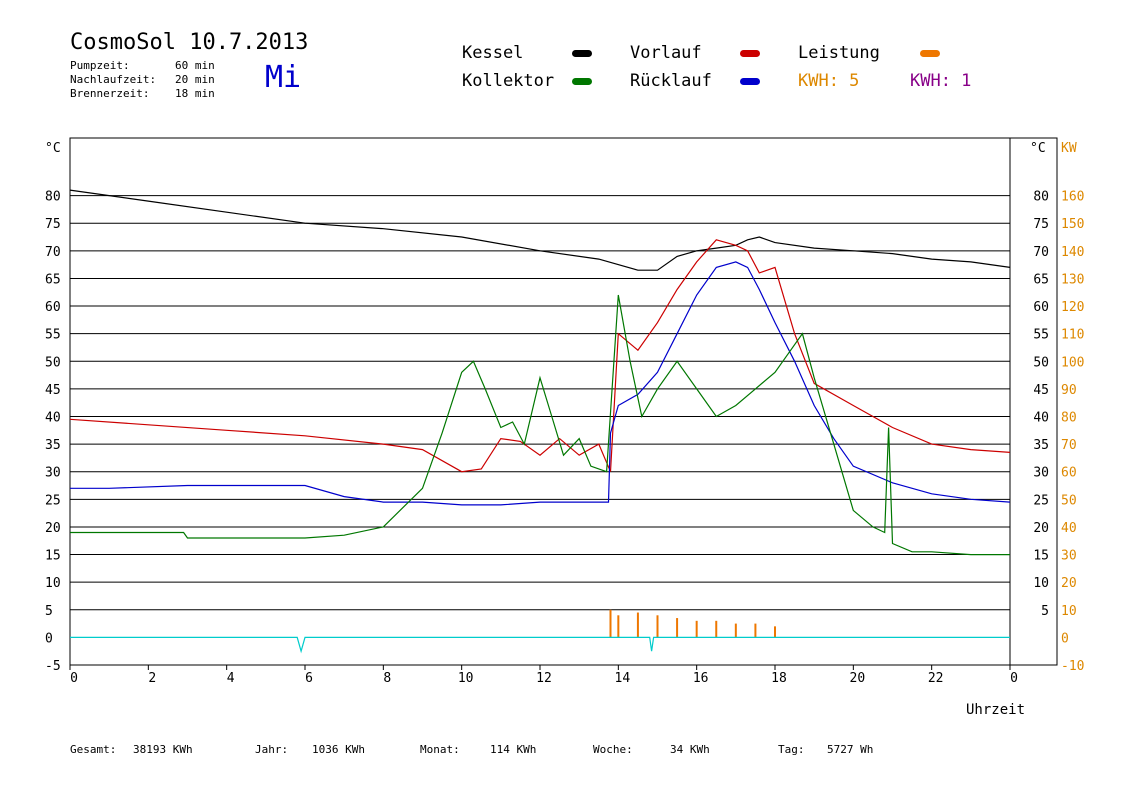 The image size is (1148, 812). I want to click on y-tick-label-right: 80, so click(1041, 197).